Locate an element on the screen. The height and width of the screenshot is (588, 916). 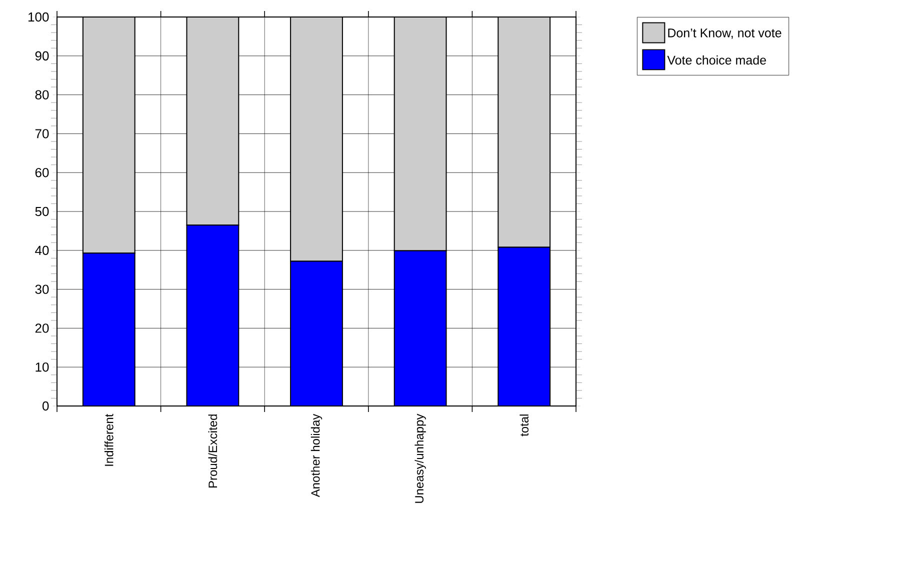
y-tick-label: 80 is located at coordinates (42, 95).